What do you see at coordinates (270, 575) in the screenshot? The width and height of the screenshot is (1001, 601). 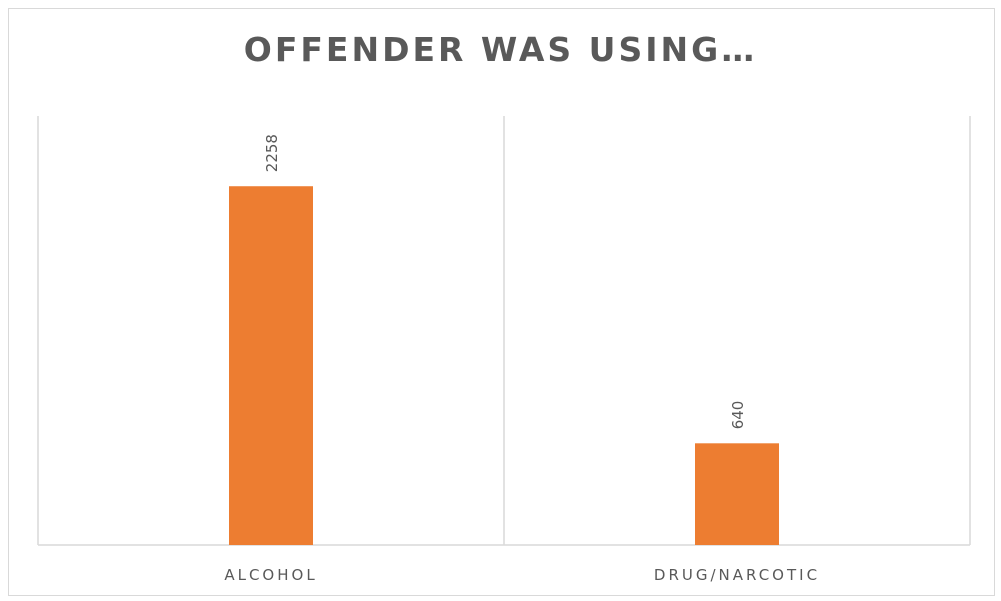 I see `x-tick-label: ALCOHOL` at bounding box center [270, 575].